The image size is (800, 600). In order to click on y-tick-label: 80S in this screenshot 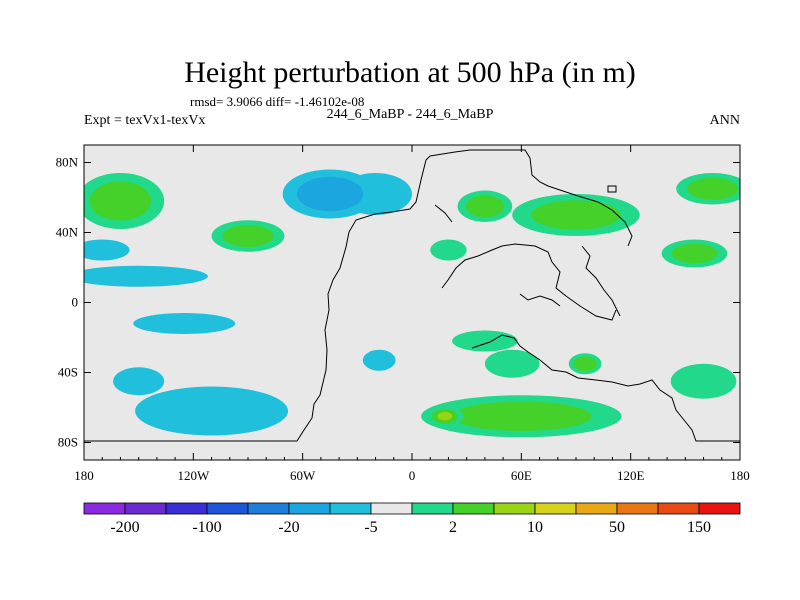, I will do `click(68, 442)`.